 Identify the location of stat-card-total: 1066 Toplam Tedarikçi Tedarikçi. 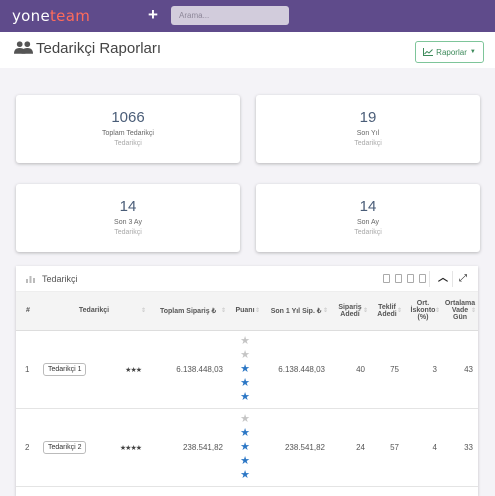
(128, 129).